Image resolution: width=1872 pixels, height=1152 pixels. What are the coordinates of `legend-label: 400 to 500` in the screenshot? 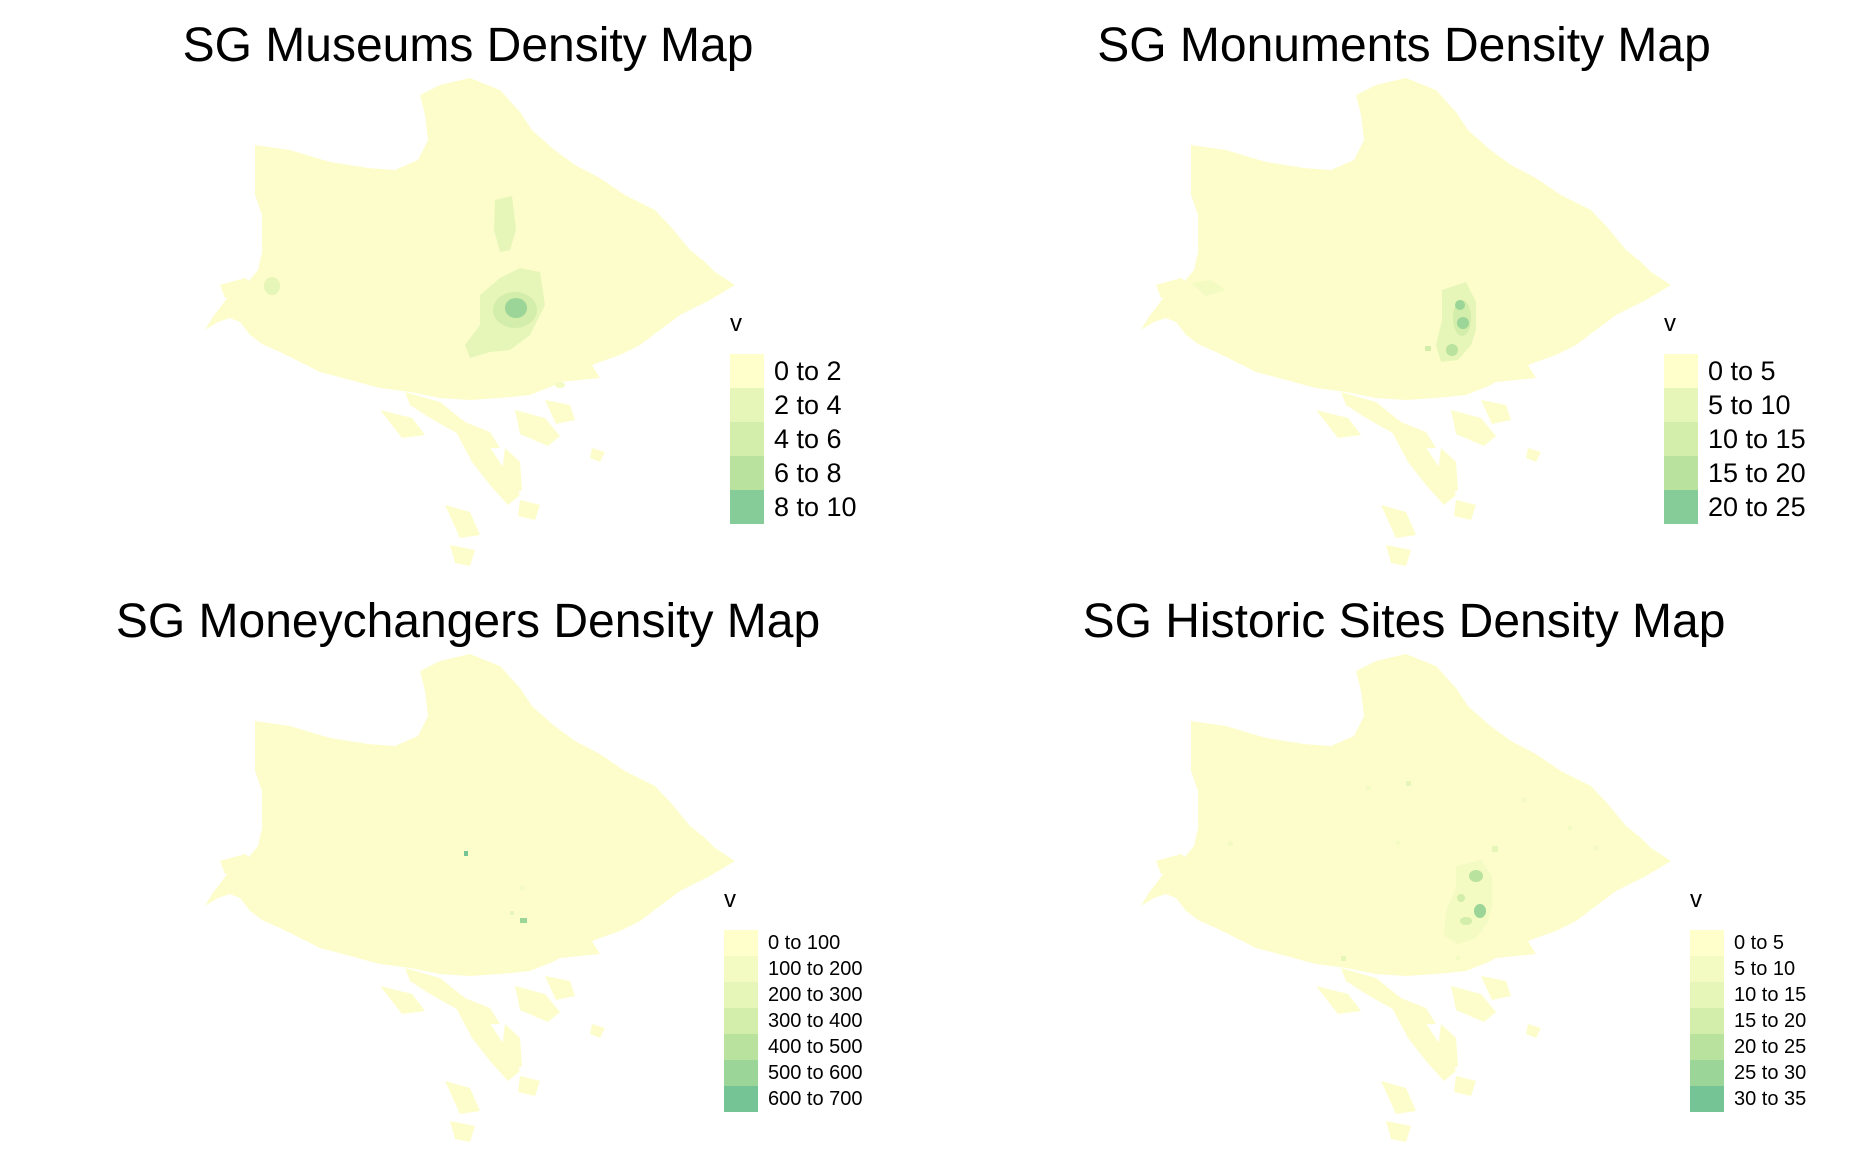 It's located at (815, 1046).